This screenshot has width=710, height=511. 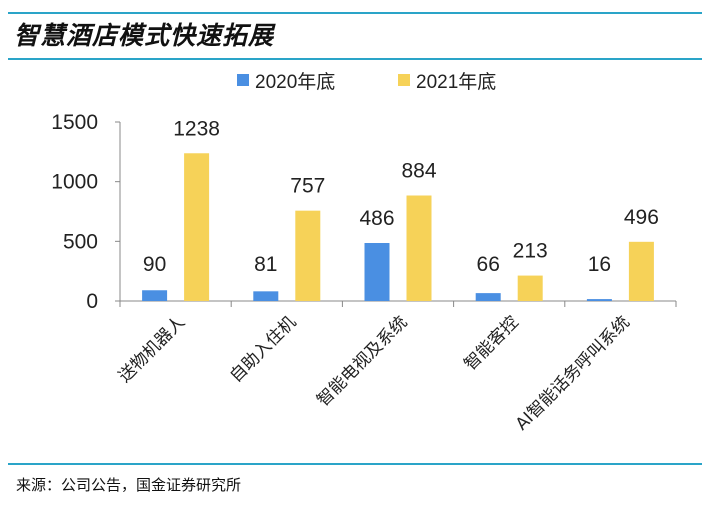 What do you see at coordinates (74, 122) in the screenshot?
I see `y-tick-label: 1500` at bounding box center [74, 122].